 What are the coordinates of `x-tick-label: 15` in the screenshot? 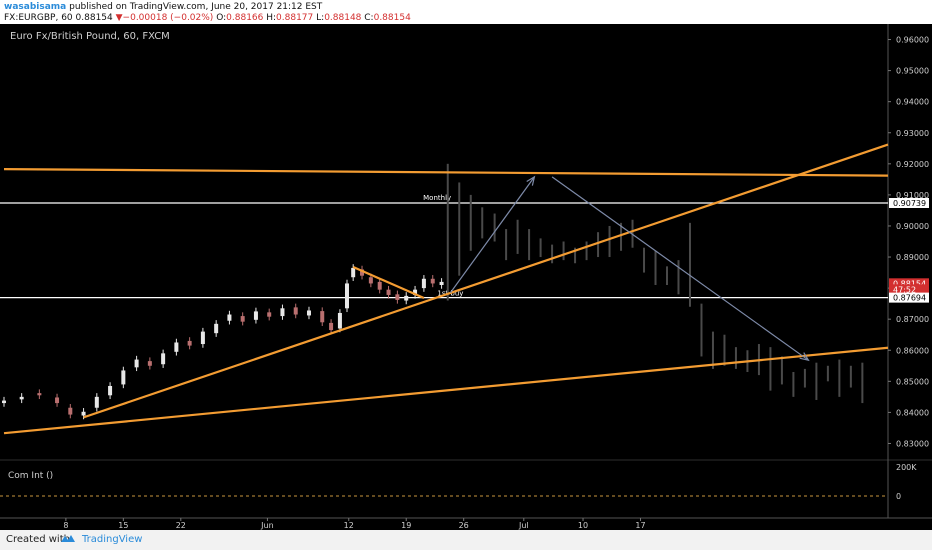 It's located at (123, 525).